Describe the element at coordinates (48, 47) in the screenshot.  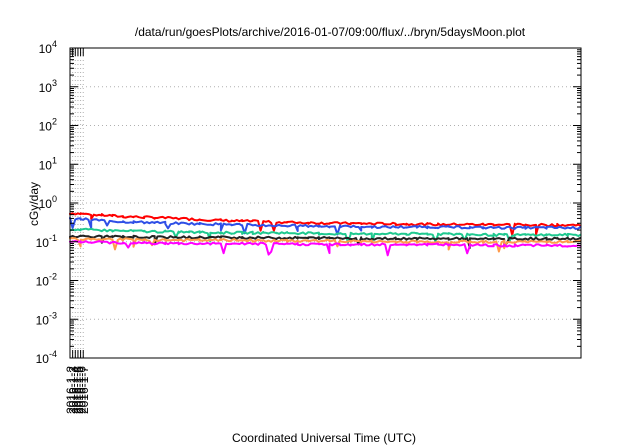
I see `y-tick-label: 10⁴` at that location.